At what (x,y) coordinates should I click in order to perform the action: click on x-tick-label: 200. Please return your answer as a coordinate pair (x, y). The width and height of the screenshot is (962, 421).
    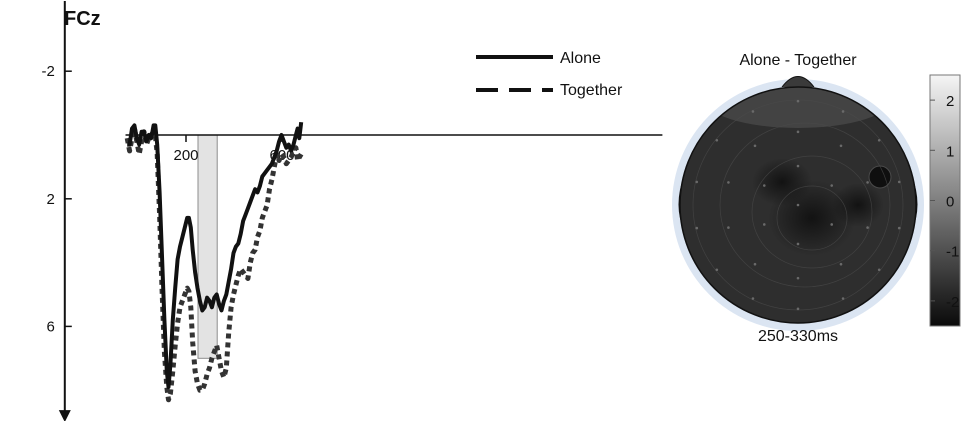
    Looking at the image, I should click on (185, 155).